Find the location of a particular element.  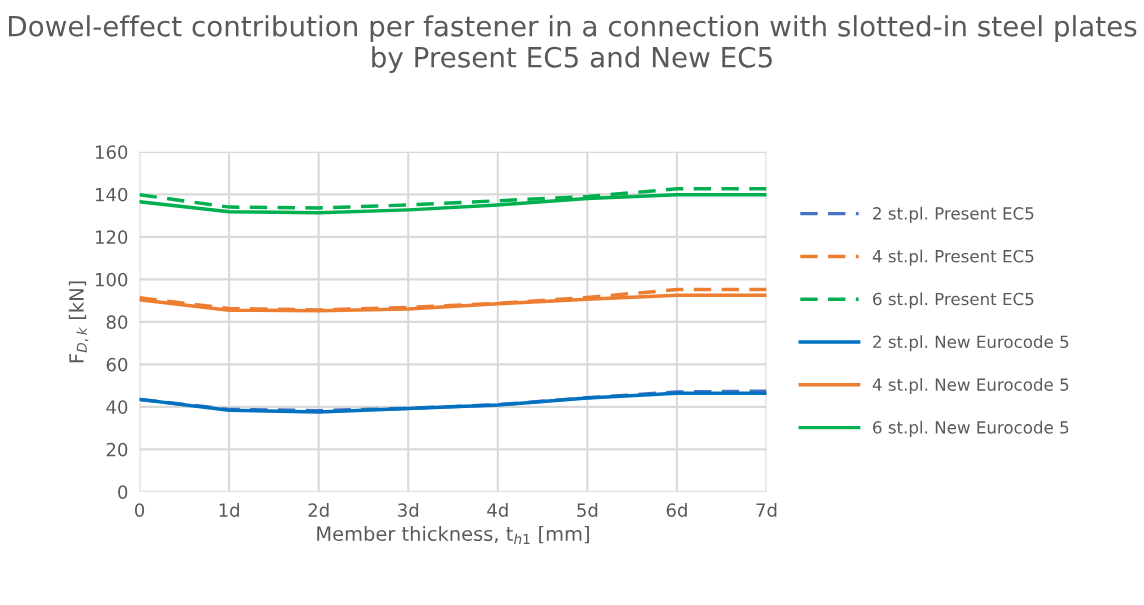

x-tick-label: 7d is located at coordinates (766, 509).